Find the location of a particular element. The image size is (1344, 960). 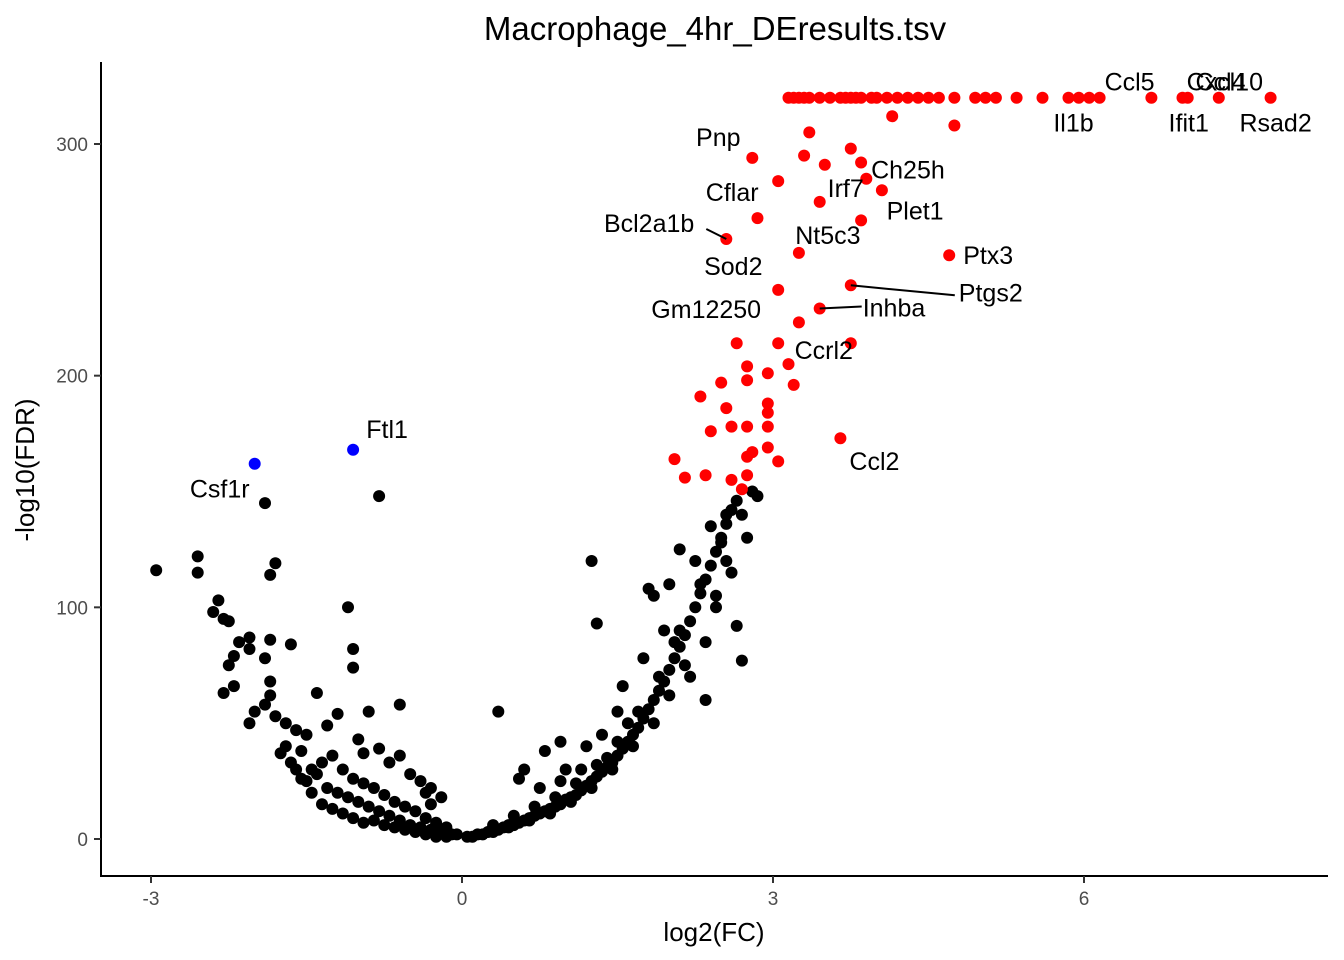

x-tick-label: 3 is located at coordinates (773, 899).